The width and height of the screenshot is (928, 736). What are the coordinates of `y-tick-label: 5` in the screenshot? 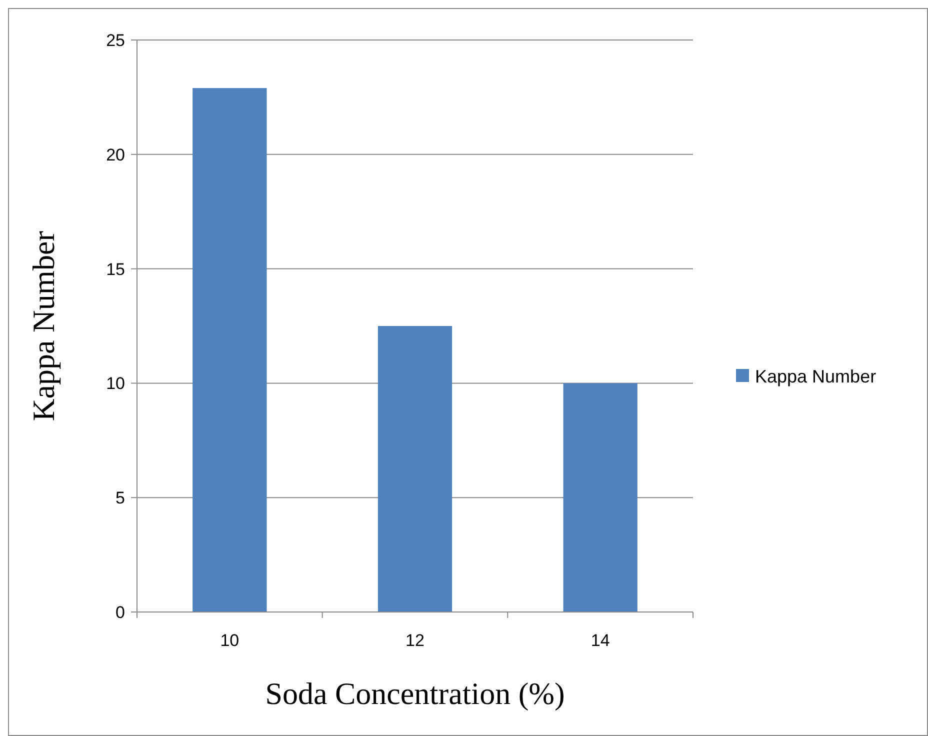 It's located at (120, 498).